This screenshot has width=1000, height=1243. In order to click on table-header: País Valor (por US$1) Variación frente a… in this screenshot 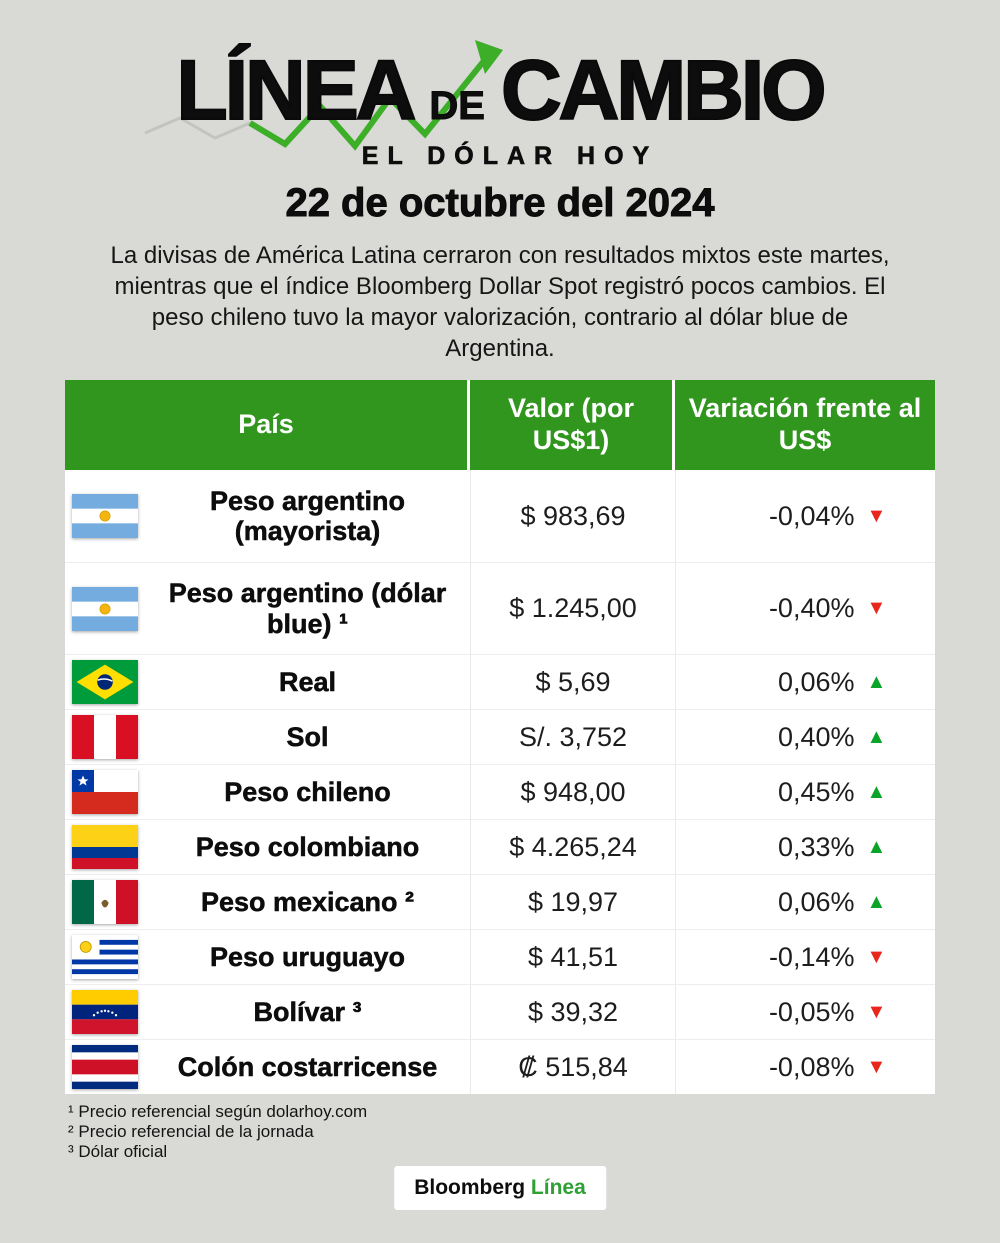, I will do `click(500, 425)`.